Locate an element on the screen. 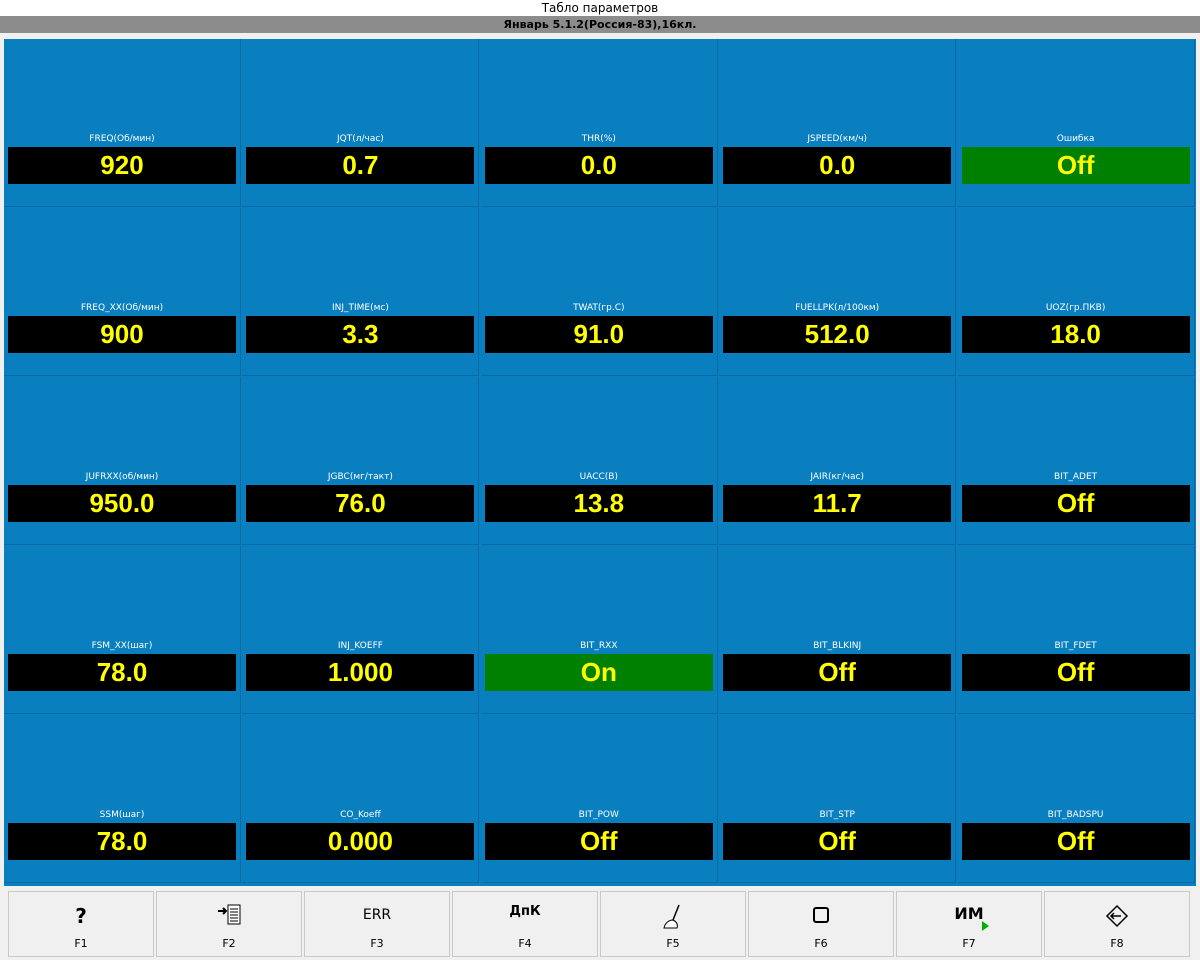  parameter-label: JAIR(кг/час) is located at coordinates (837, 477).